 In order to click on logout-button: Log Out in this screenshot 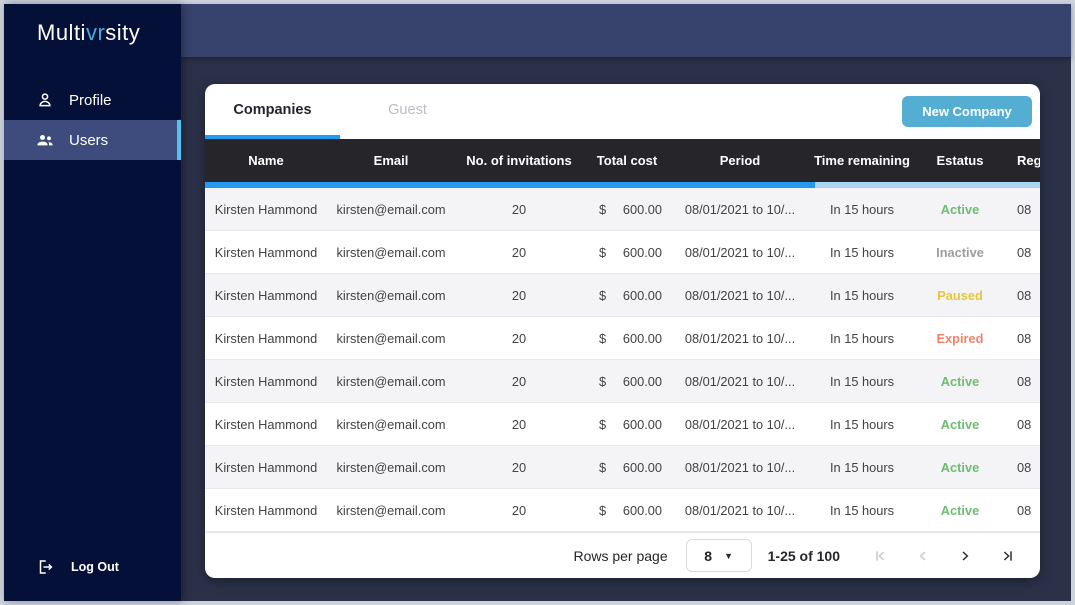, I will do `click(92, 567)`.